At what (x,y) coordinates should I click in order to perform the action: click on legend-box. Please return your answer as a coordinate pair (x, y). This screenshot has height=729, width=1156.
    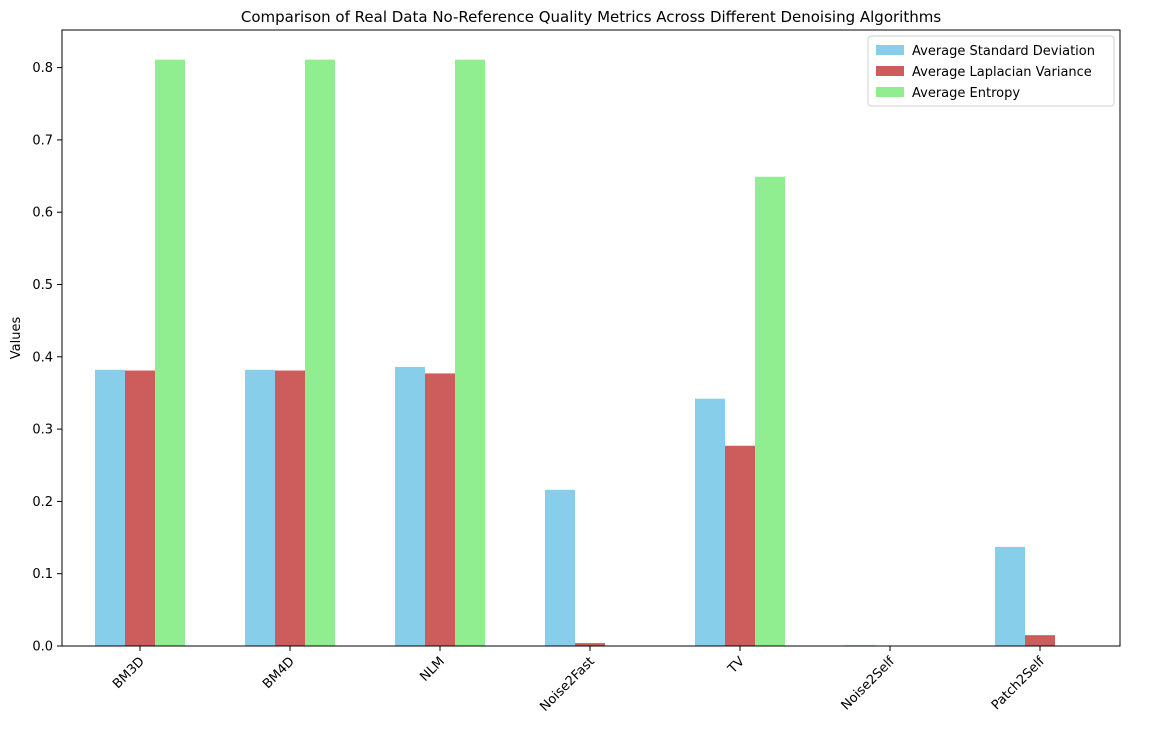
    Looking at the image, I should click on (991, 71).